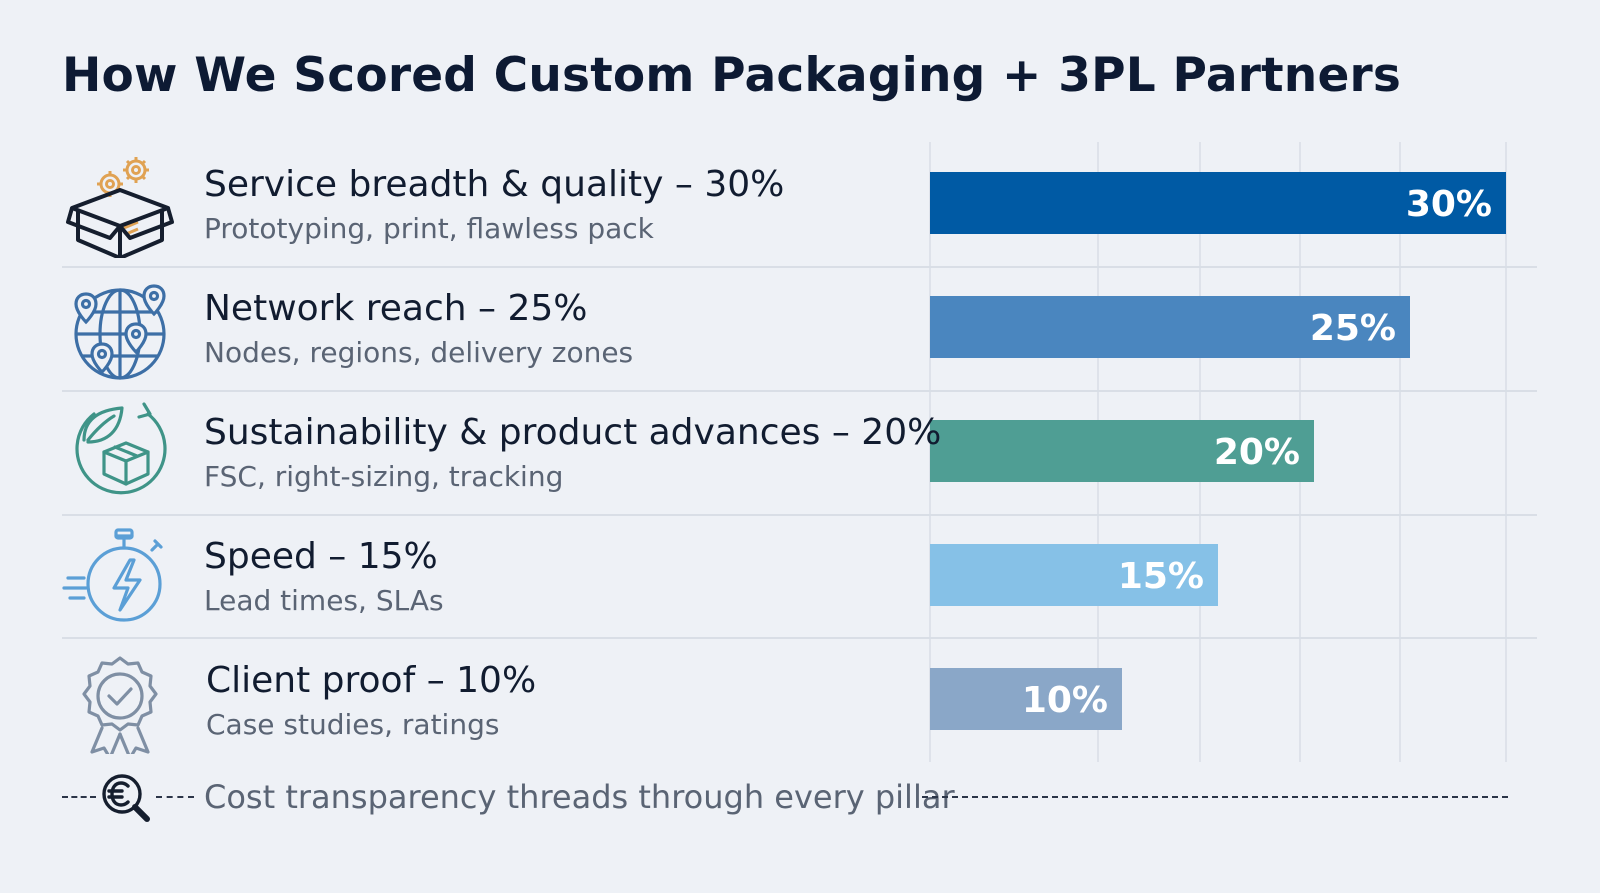 The height and width of the screenshot is (893, 1600). I want to click on stopwatch-bolt-icon, so click(120, 575).